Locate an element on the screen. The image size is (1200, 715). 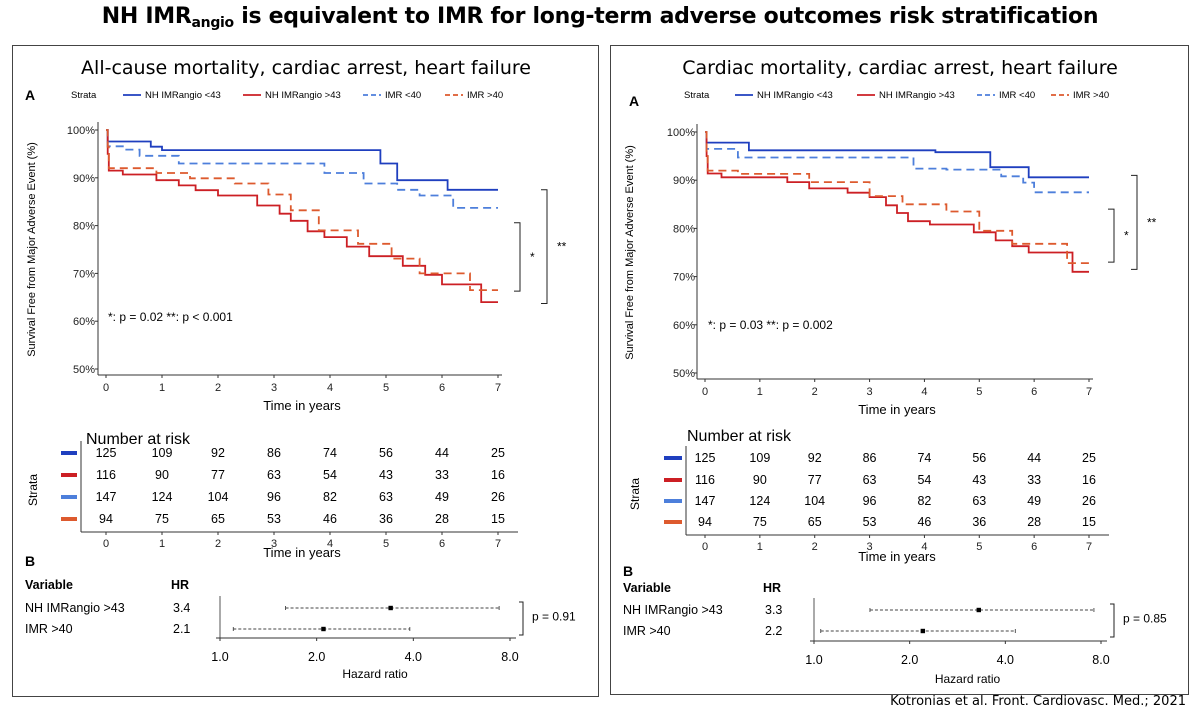
risk-table-tick-label: 4 is located at coordinates (924, 547).